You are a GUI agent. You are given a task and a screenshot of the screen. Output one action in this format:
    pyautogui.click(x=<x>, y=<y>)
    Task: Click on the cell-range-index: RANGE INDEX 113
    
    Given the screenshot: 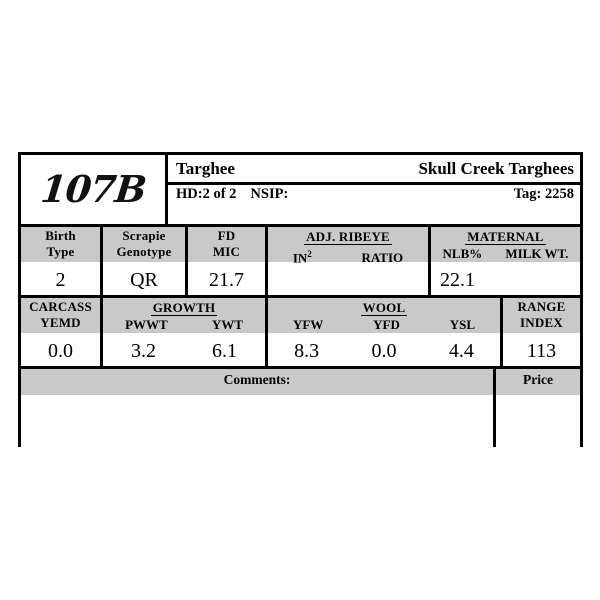 What is the action you would take?
    pyautogui.click(x=541, y=332)
    